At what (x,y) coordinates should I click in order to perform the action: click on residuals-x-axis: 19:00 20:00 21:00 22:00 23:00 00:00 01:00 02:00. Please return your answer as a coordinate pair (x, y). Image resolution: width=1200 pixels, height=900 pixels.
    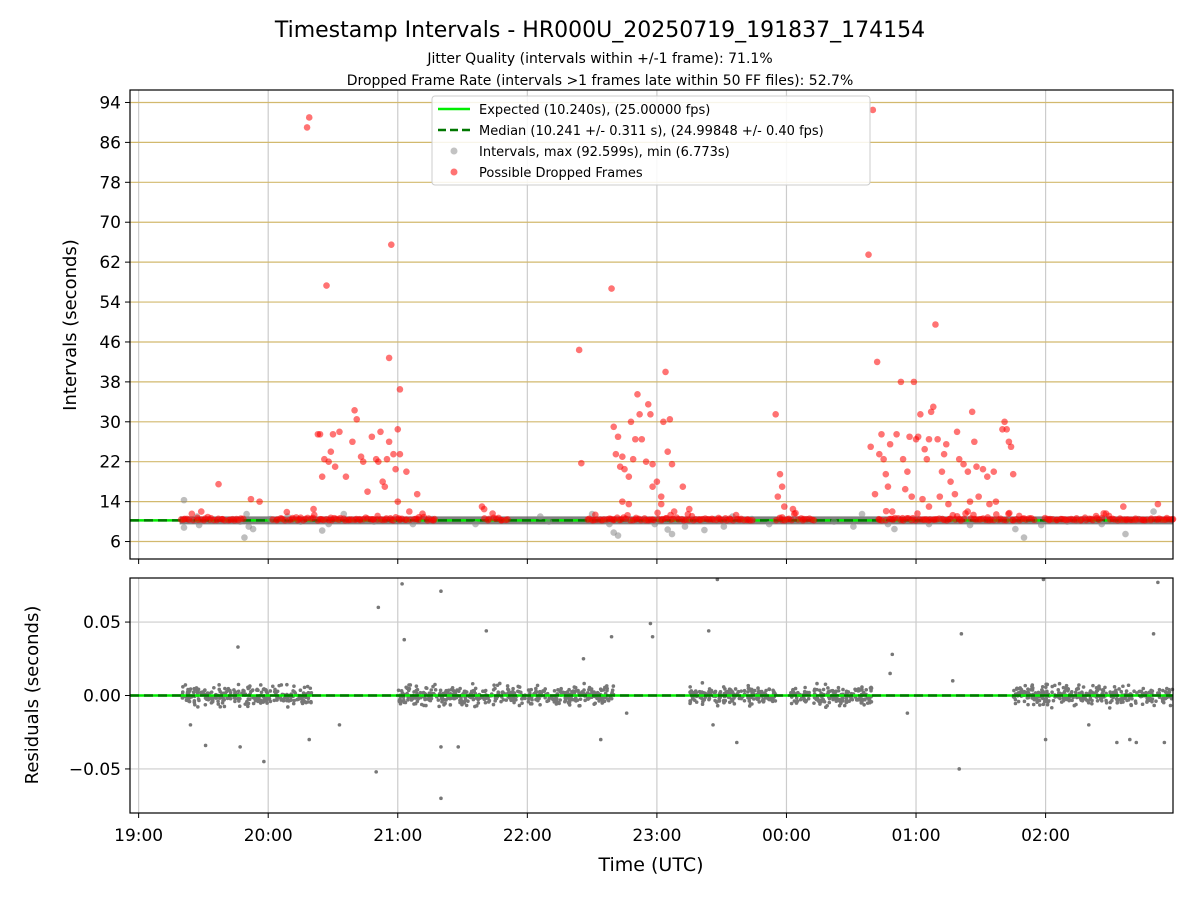
    Looking at the image, I should click on (592, 829).